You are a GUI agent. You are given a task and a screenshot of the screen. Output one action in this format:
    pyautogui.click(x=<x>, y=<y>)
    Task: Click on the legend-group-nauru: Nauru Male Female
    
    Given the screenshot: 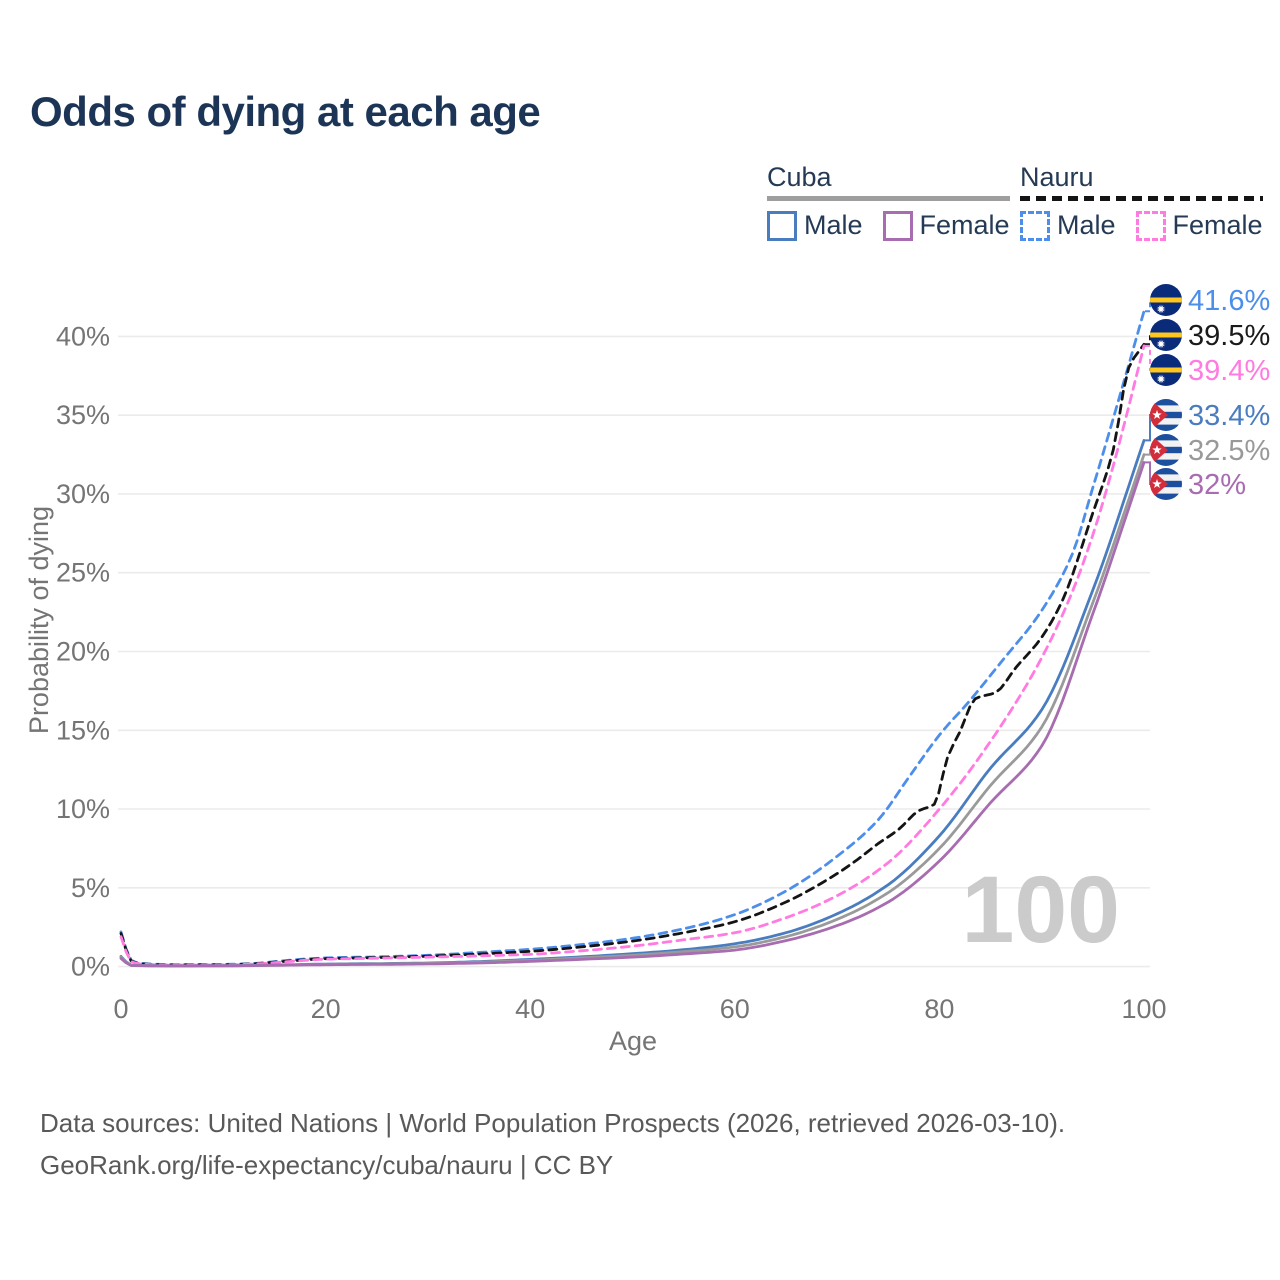 What is the action you would take?
    pyautogui.click(x=1141, y=201)
    